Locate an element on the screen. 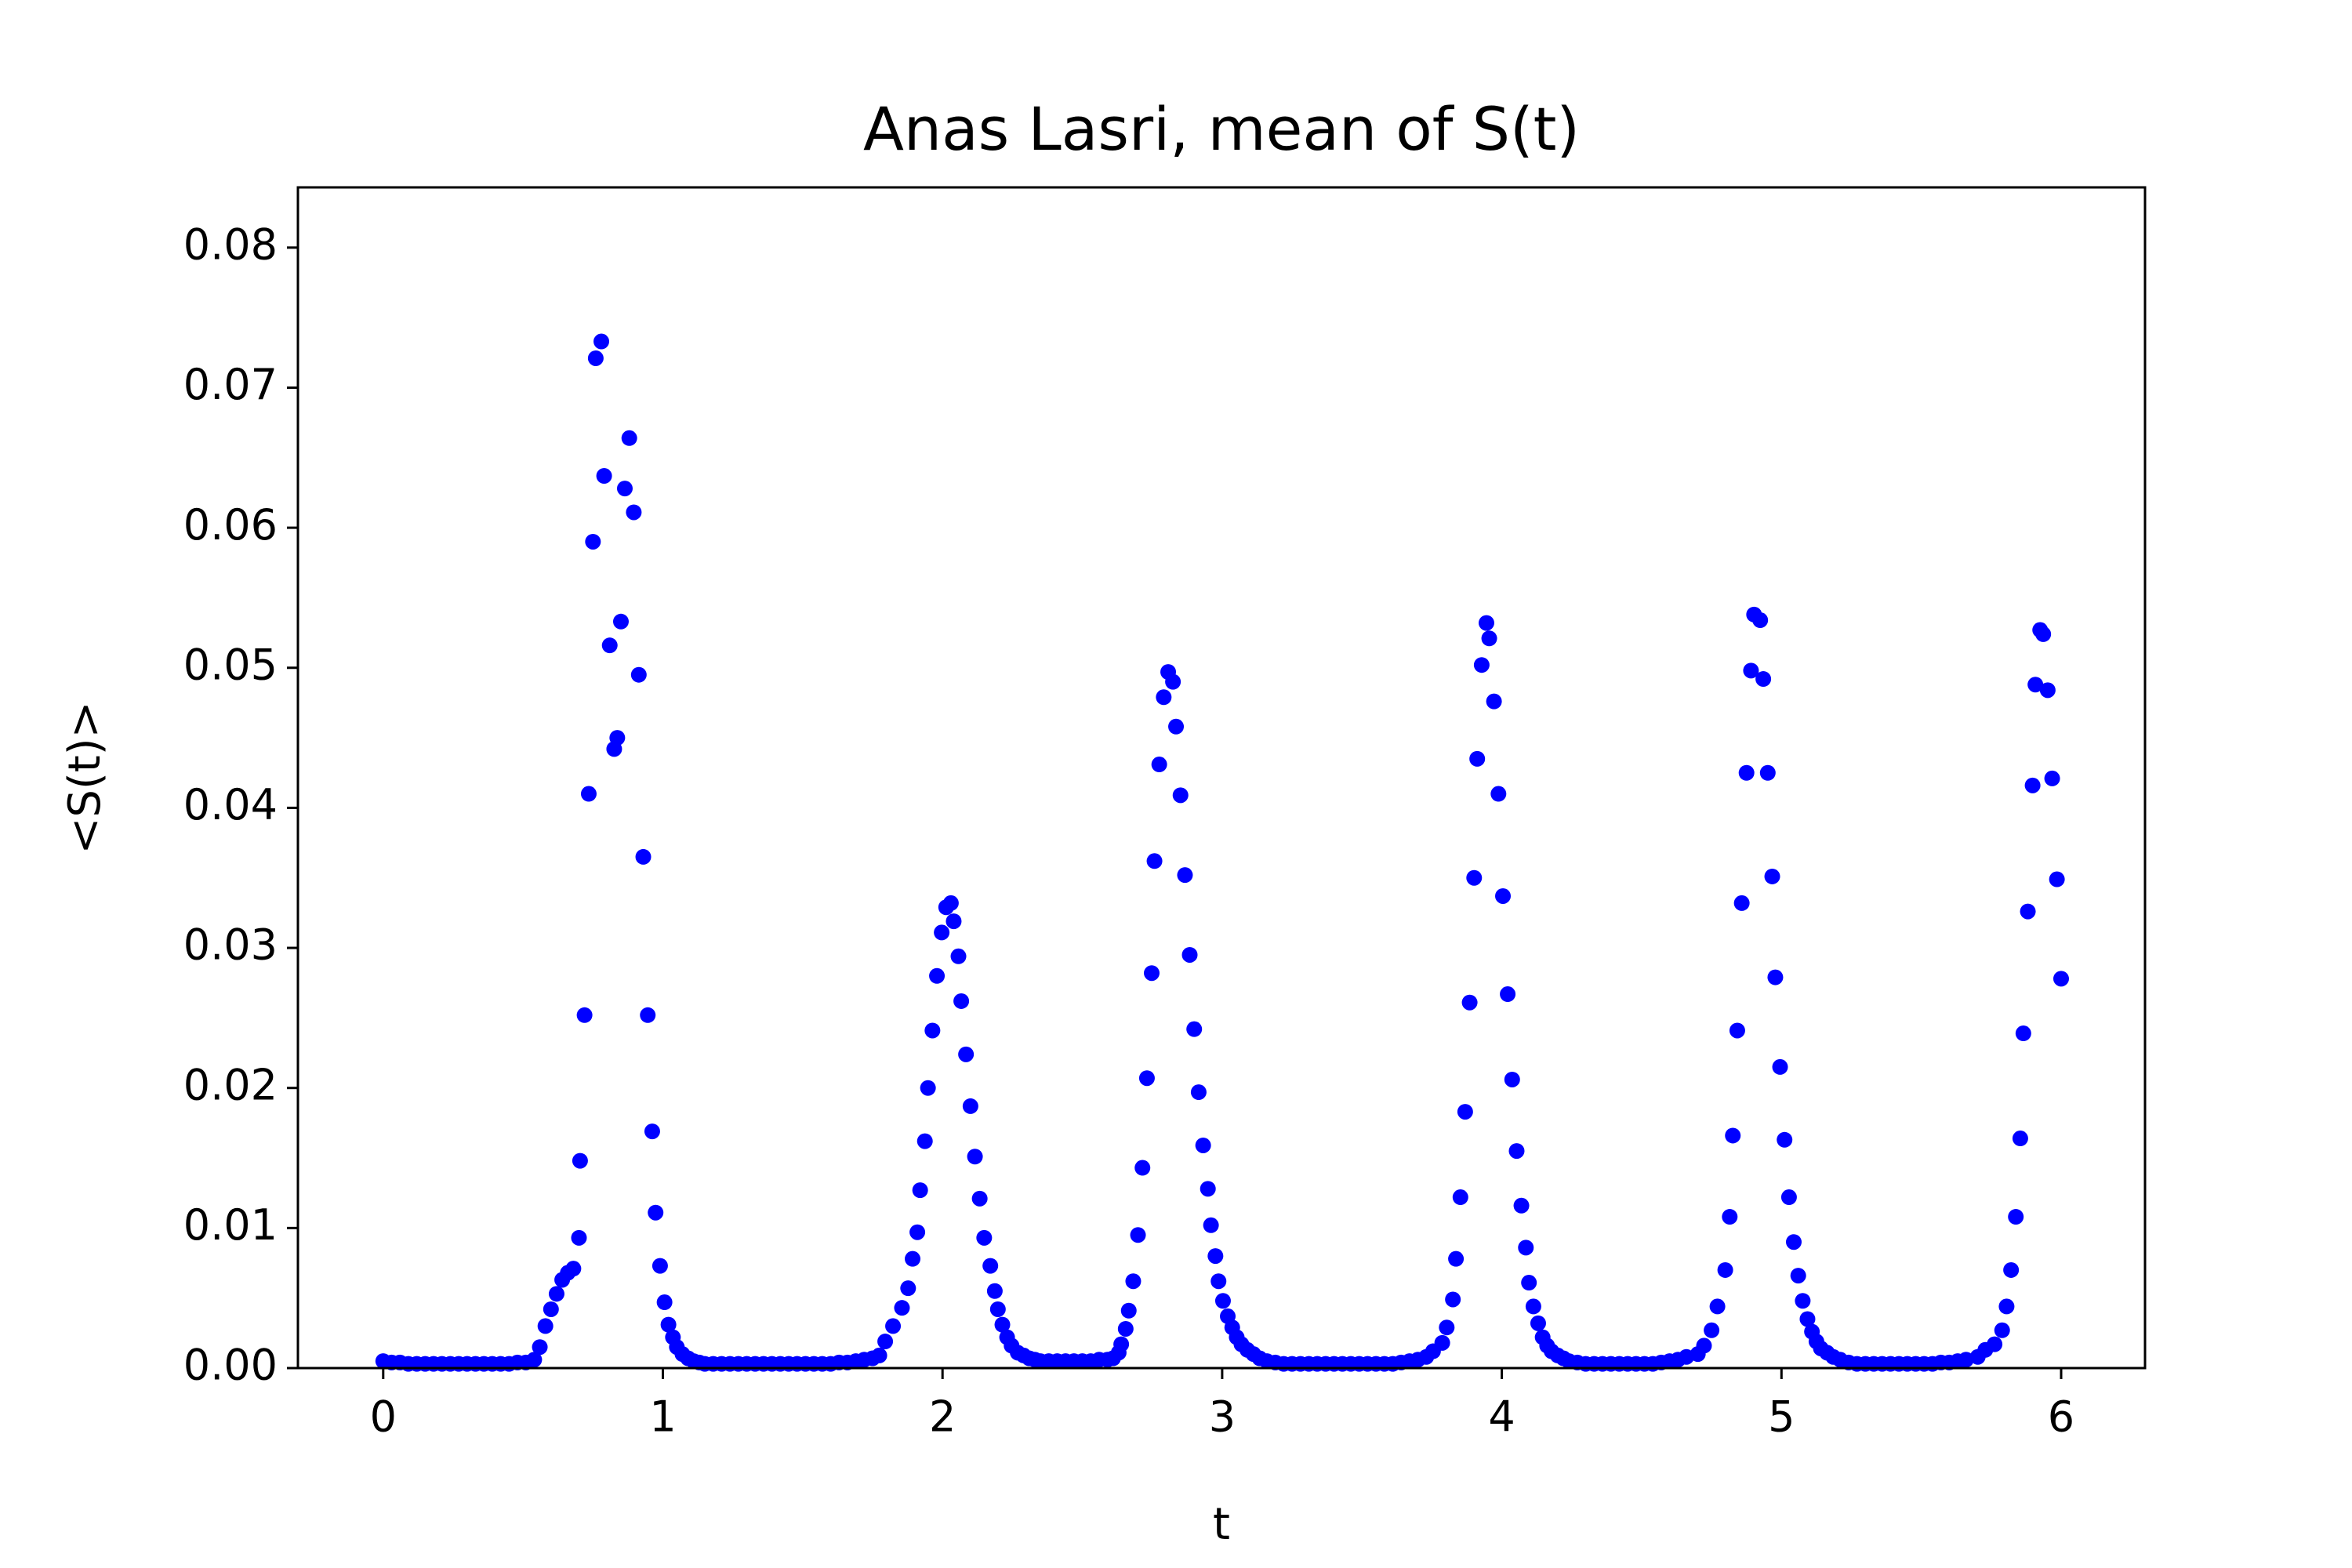 This screenshot has height=1568, width=2352. x-tick-label: 6 is located at coordinates (2061, 1417).